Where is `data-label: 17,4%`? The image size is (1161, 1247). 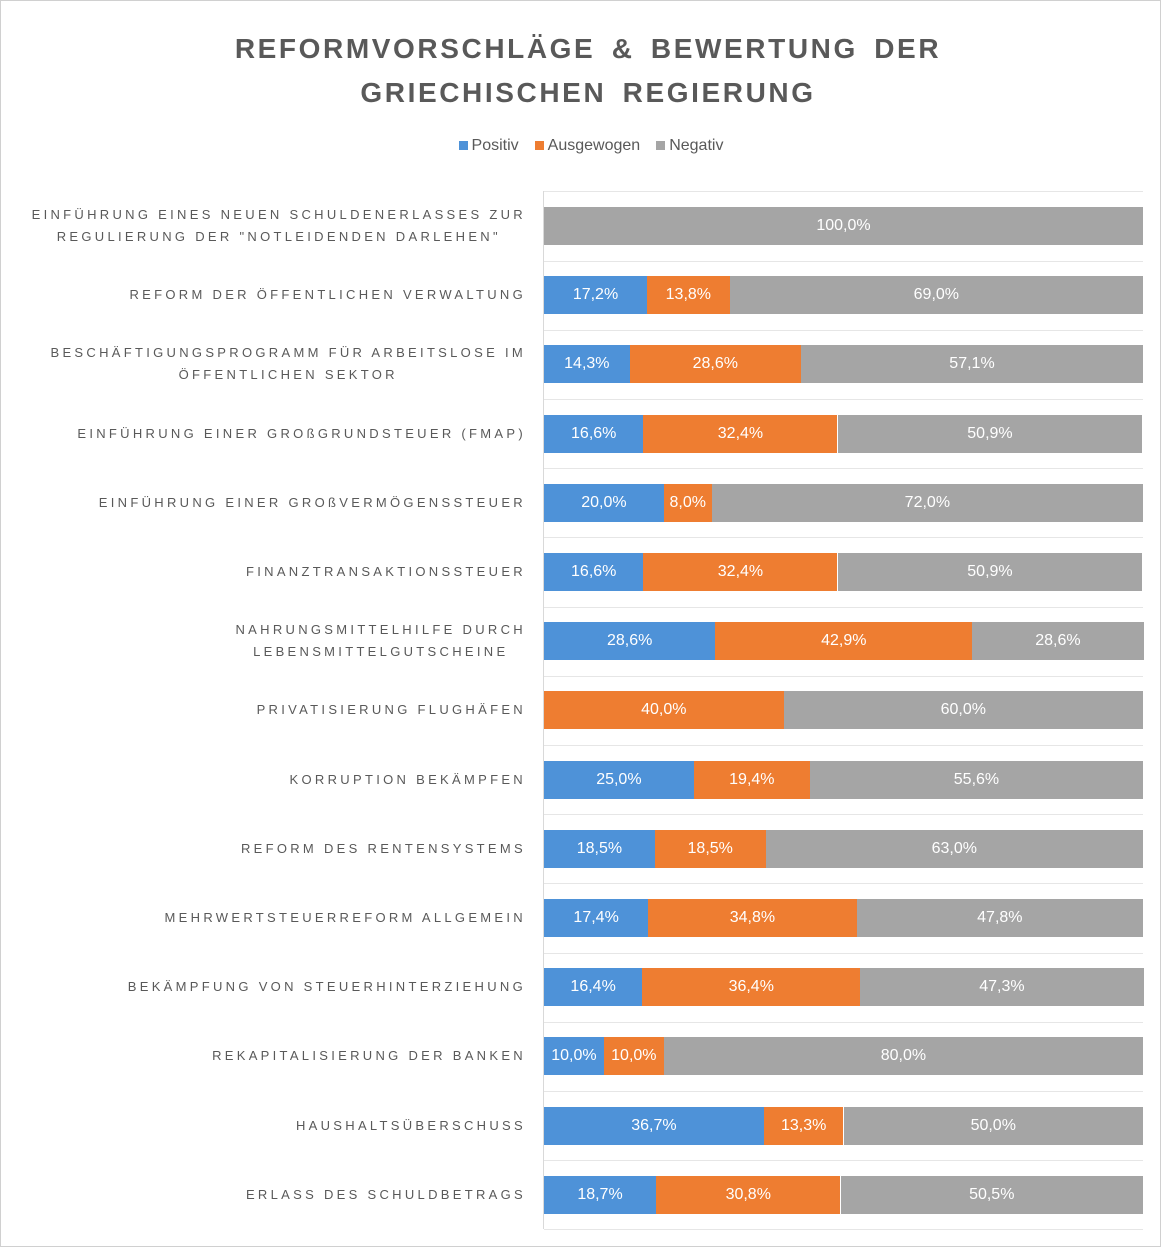
data-label: 17,4% is located at coordinates (596, 917).